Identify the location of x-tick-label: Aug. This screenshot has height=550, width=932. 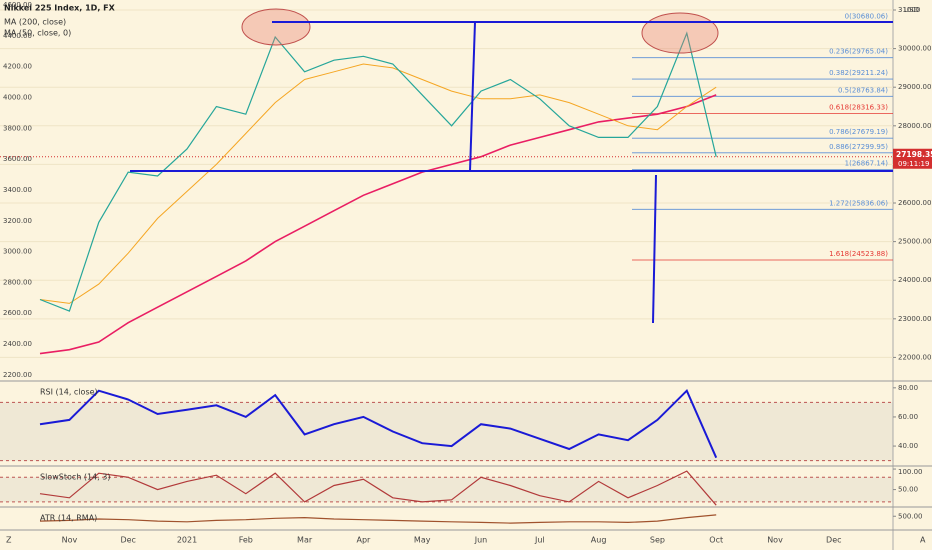
(599, 540).